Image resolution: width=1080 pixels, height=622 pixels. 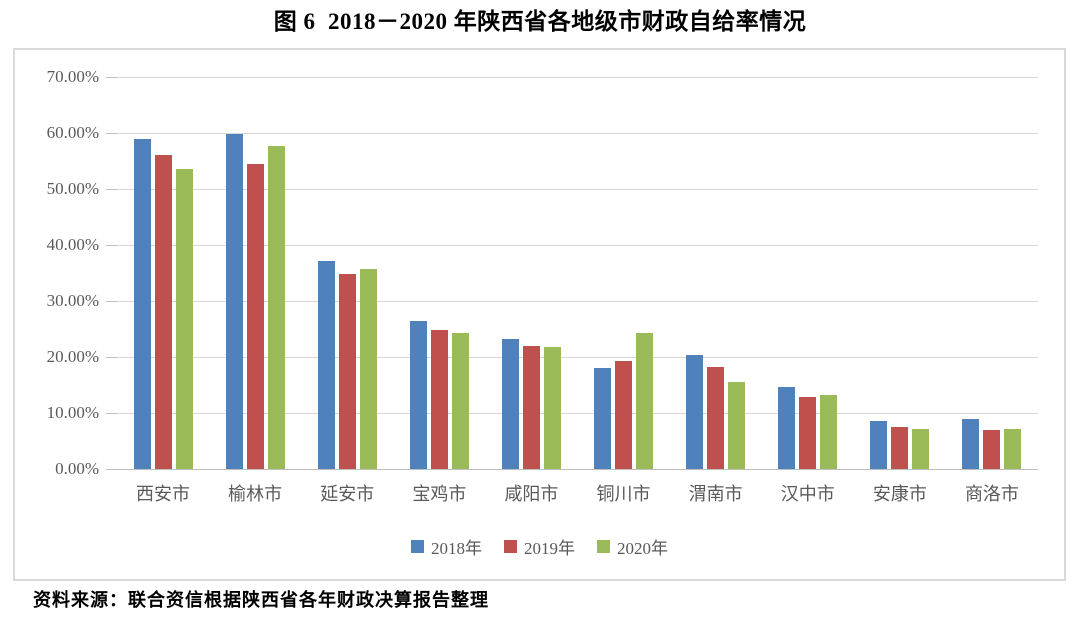 What do you see at coordinates (72, 188) in the screenshot?
I see `y-axis-label: 50.00%` at bounding box center [72, 188].